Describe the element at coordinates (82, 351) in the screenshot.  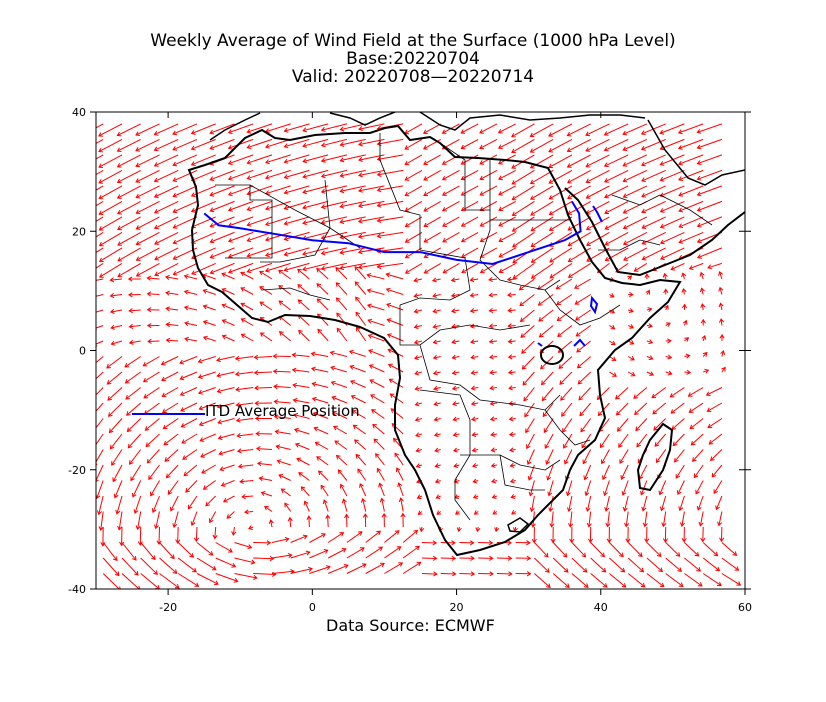
I see `y-tick-label: 0` at that location.